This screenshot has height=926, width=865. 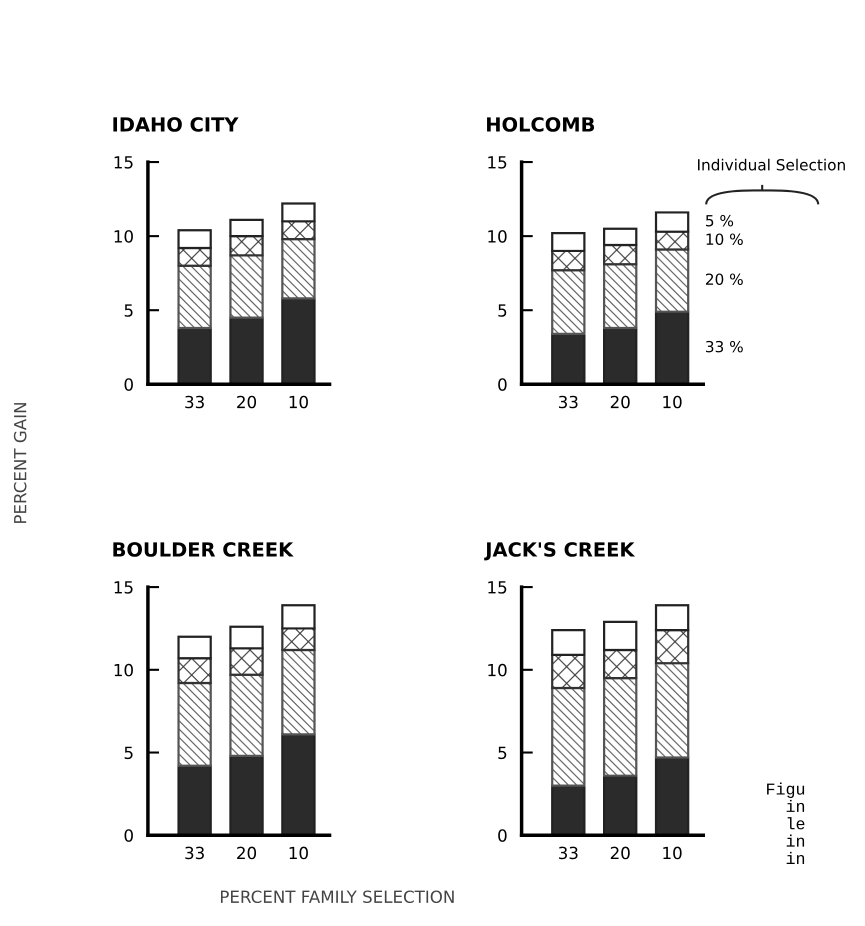 I want to click on series-label: 20 %, so click(x=724, y=279).